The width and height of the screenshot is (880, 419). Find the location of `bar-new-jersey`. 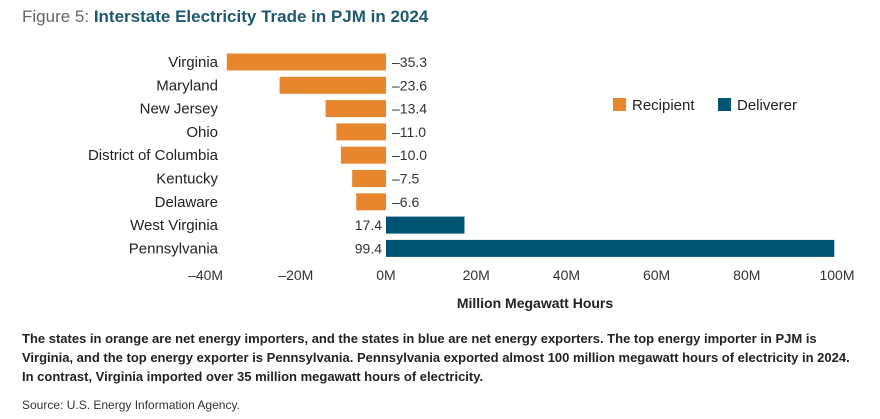

bar-new-jersey is located at coordinates (355, 109).